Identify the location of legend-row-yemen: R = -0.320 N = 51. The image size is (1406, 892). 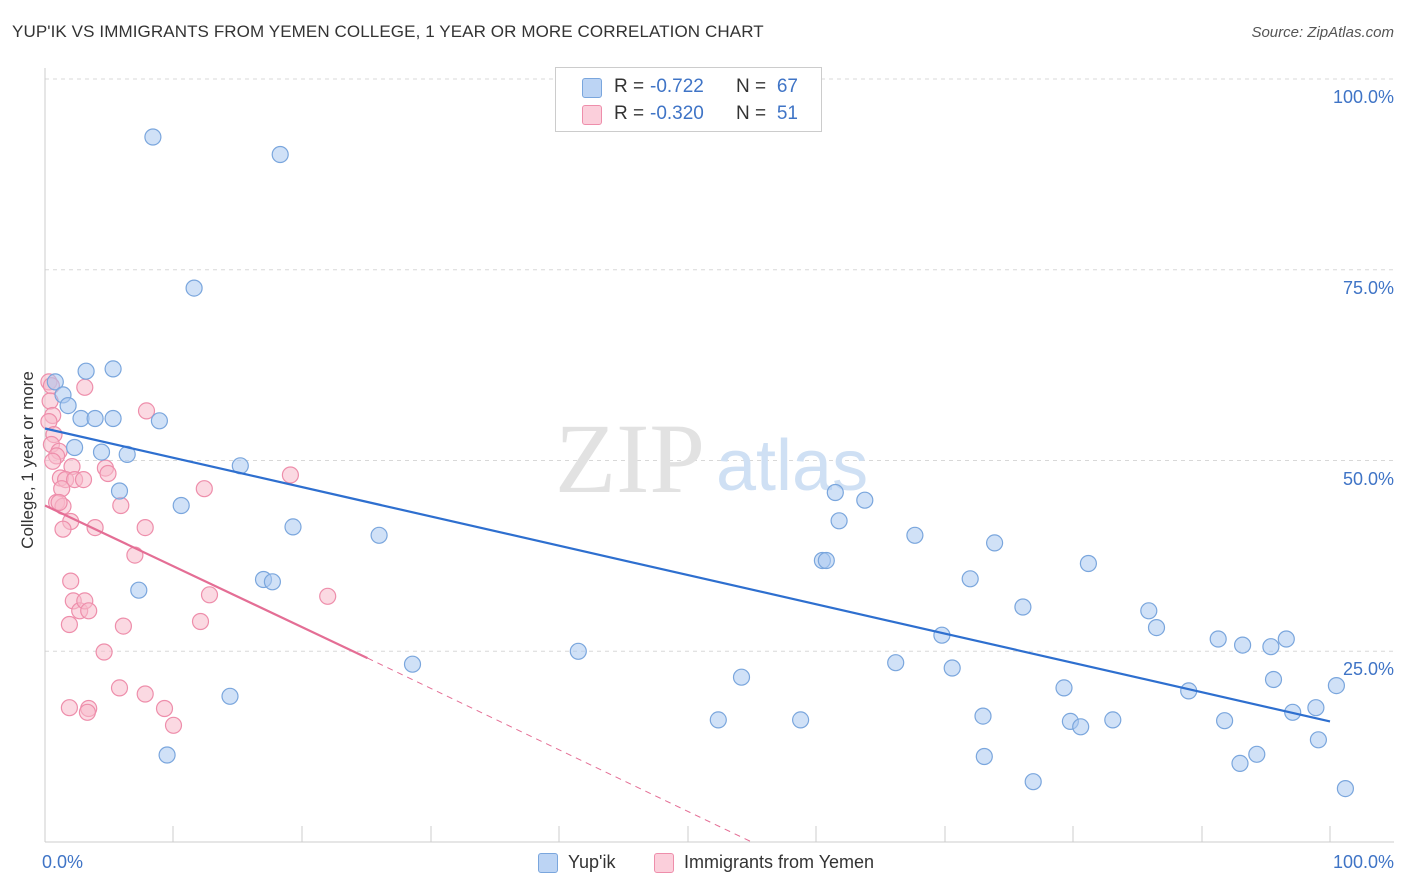
(688, 114).